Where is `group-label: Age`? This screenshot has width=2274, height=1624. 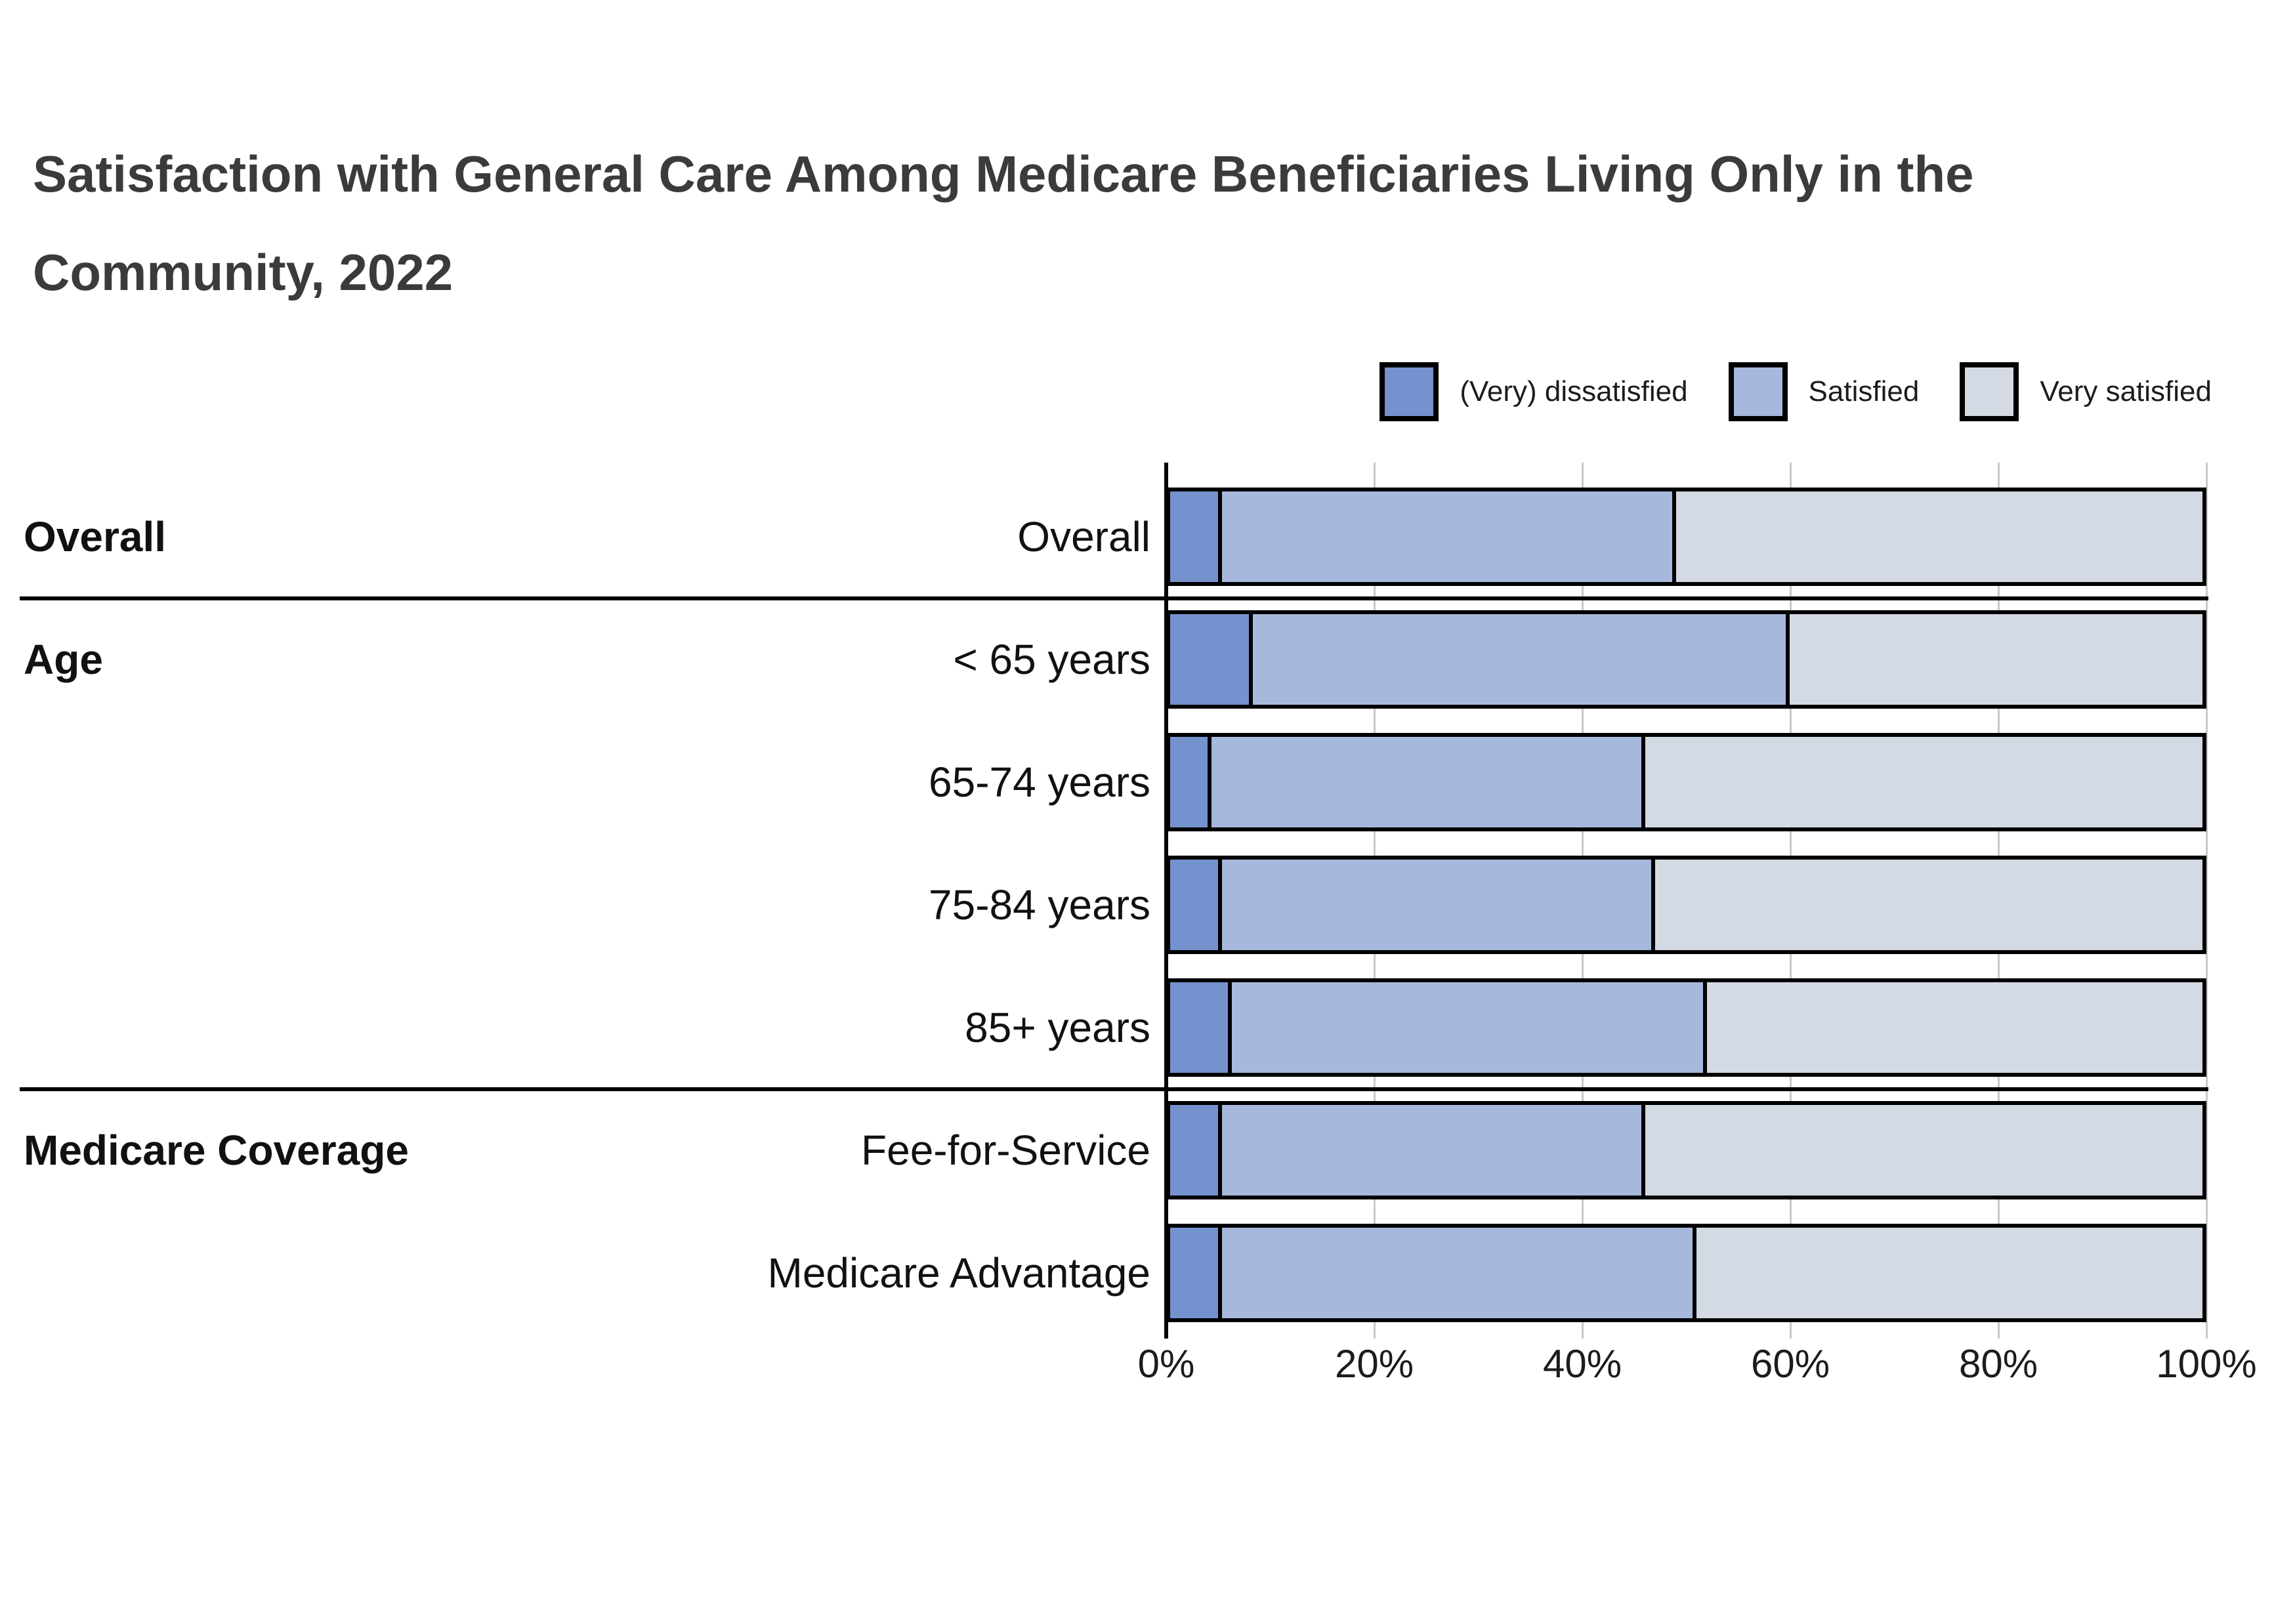
group-label: Age is located at coordinates (63, 660).